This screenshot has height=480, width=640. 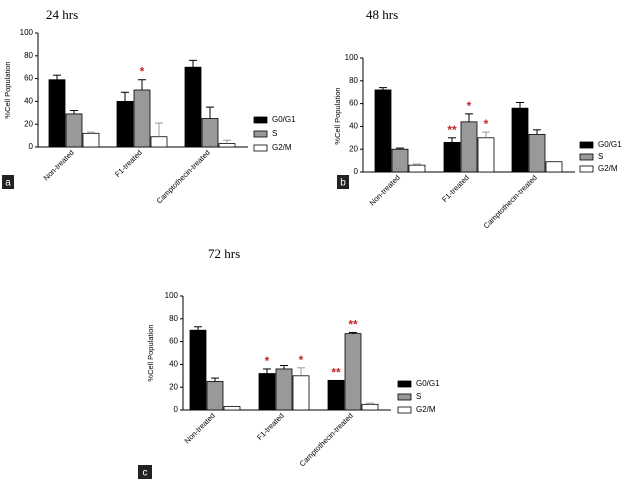 I want to click on chart-title: 24 hrs, so click(x=62, y=14).